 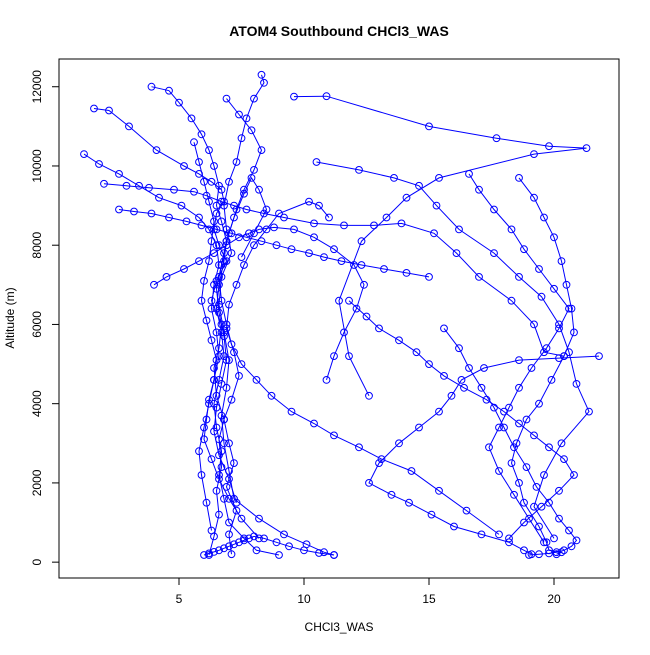 I want to click on y-tick-label: 10000, so click(x=37, y=166).